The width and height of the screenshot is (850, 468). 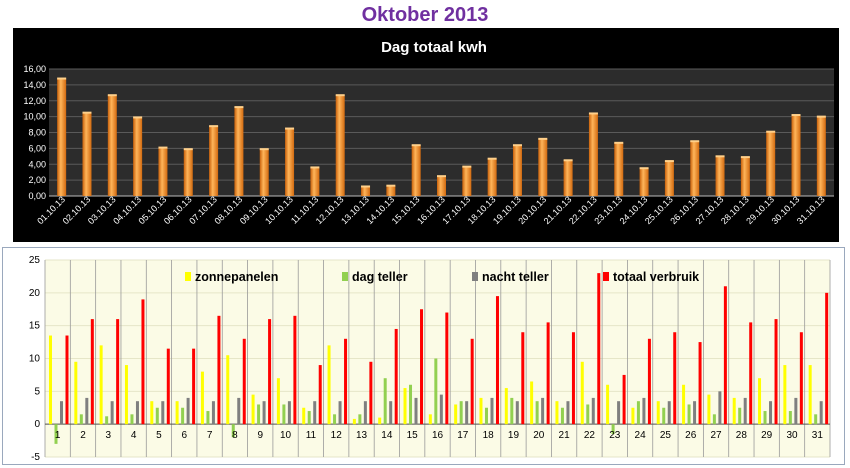 What do you see at coordinates (37, 196) in the screenshot?
I see `y-tick-label: 0,00` at bounding box center [37, 196].